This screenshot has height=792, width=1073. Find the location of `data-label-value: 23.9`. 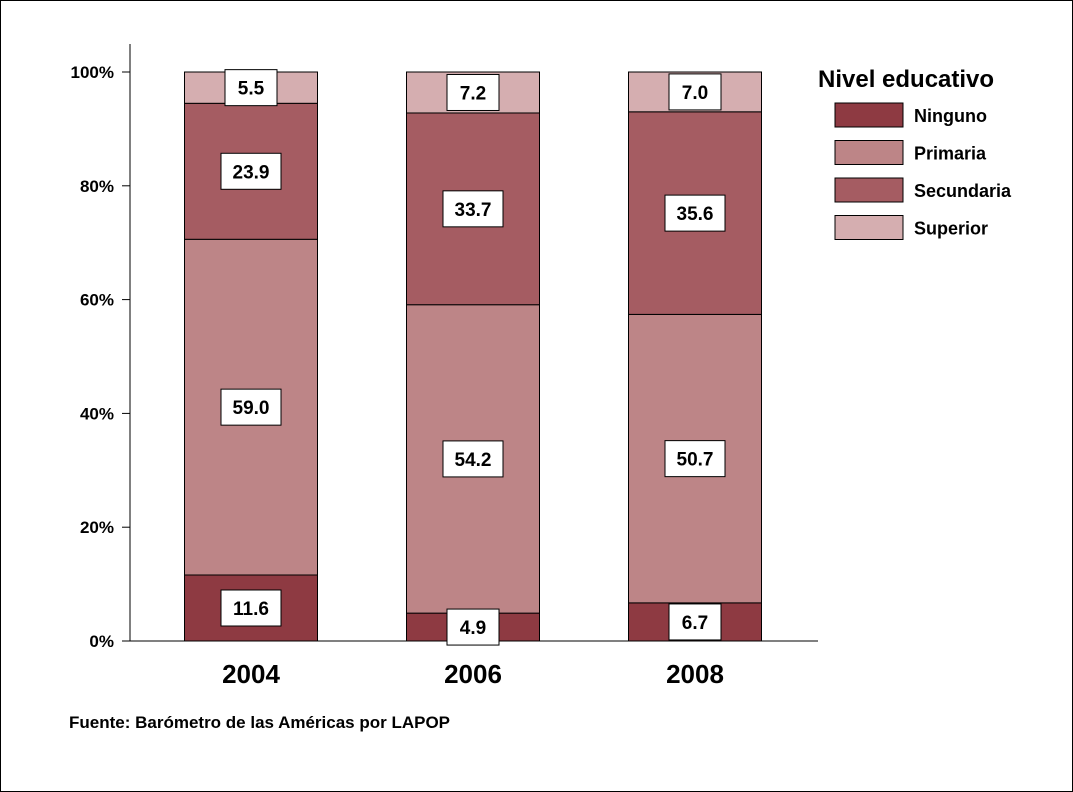

data-label-value: 23.9 is located at coordinates (251, 172).